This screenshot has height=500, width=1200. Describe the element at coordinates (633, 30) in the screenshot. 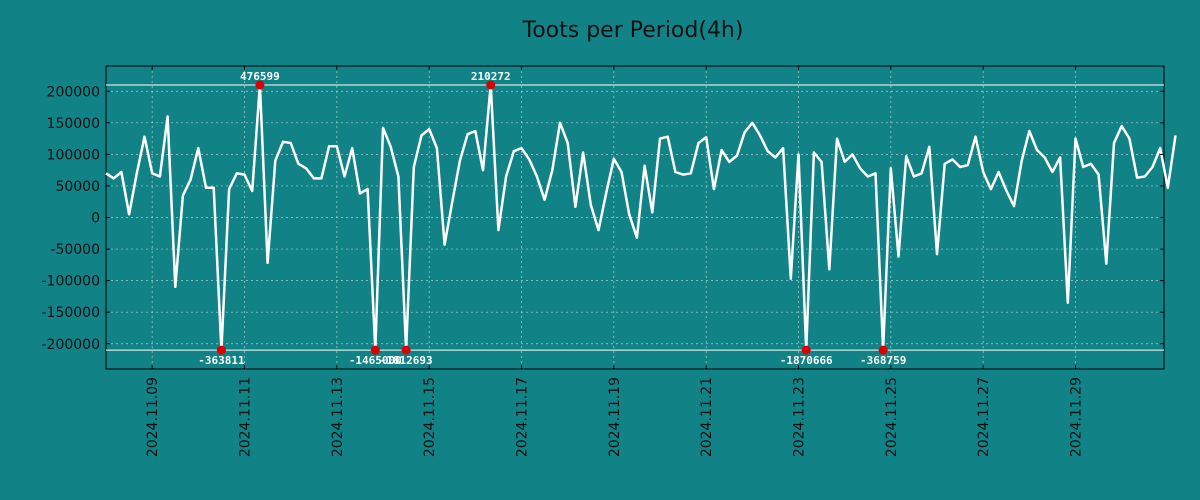

I see `chart-title: Toots per Period(4h)` at that location.